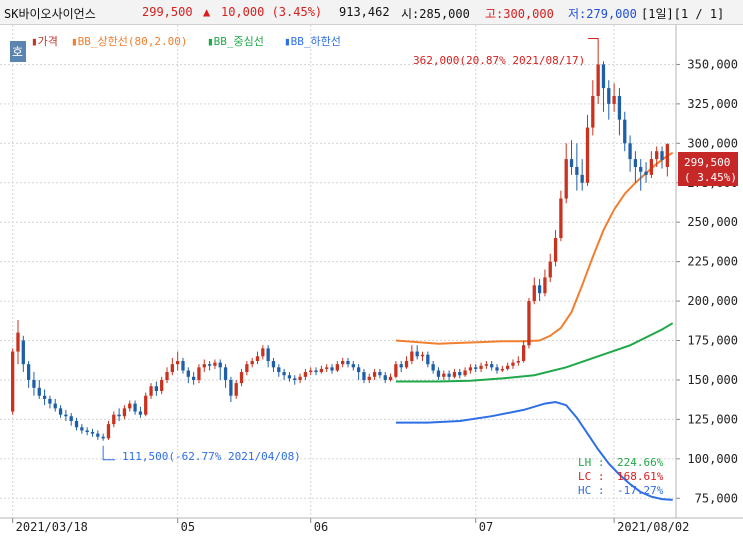 This screenshot has width=743, height=546. What do you see at coordinates (712, 64) in the screenshot?
I see `y-tick-label: 350,000` at bounding box center [712, 64].